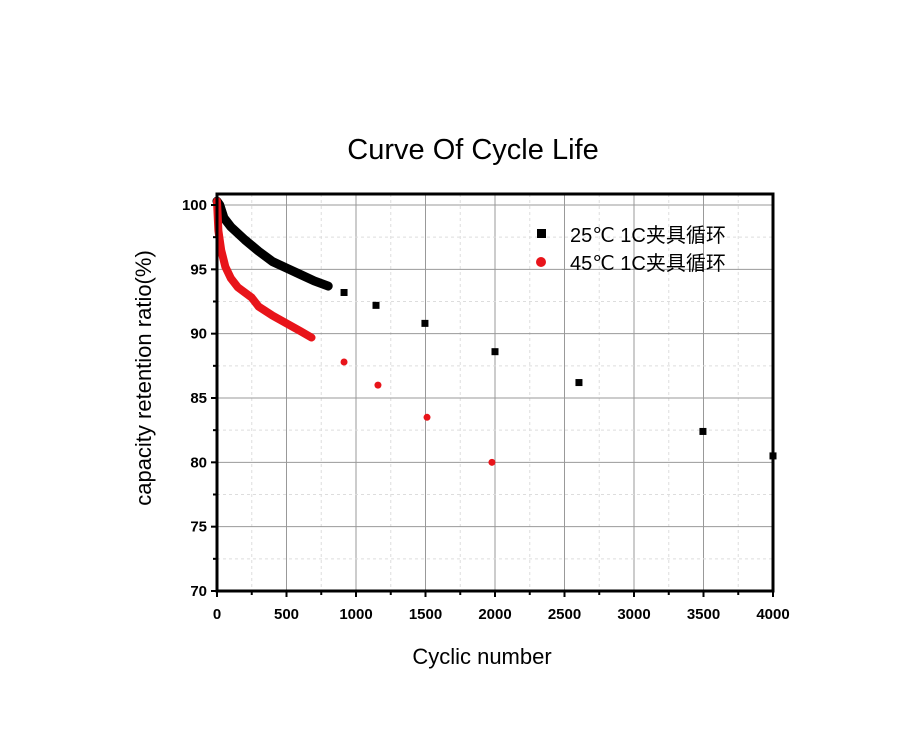  I want to click on x-tick-label: 2500, so click(564, 614).